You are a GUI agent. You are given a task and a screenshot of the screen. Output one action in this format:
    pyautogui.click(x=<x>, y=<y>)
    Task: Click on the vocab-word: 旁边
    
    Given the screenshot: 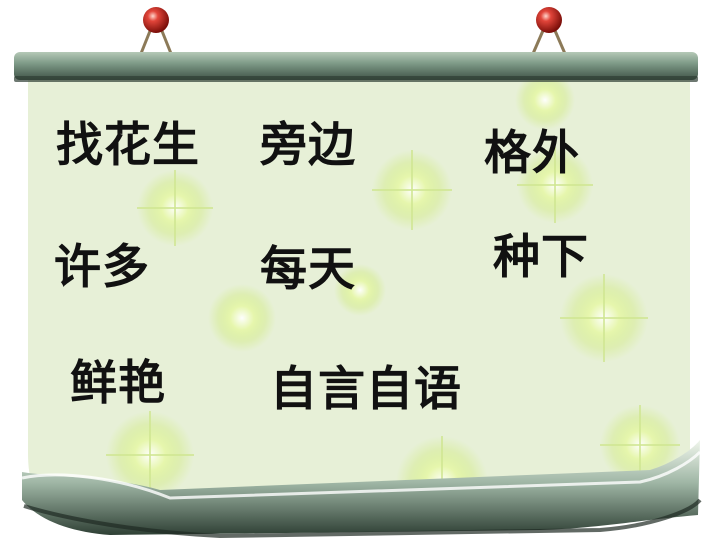 What is the action you would take?
    pyautogui.click(x=308, y=145)
    